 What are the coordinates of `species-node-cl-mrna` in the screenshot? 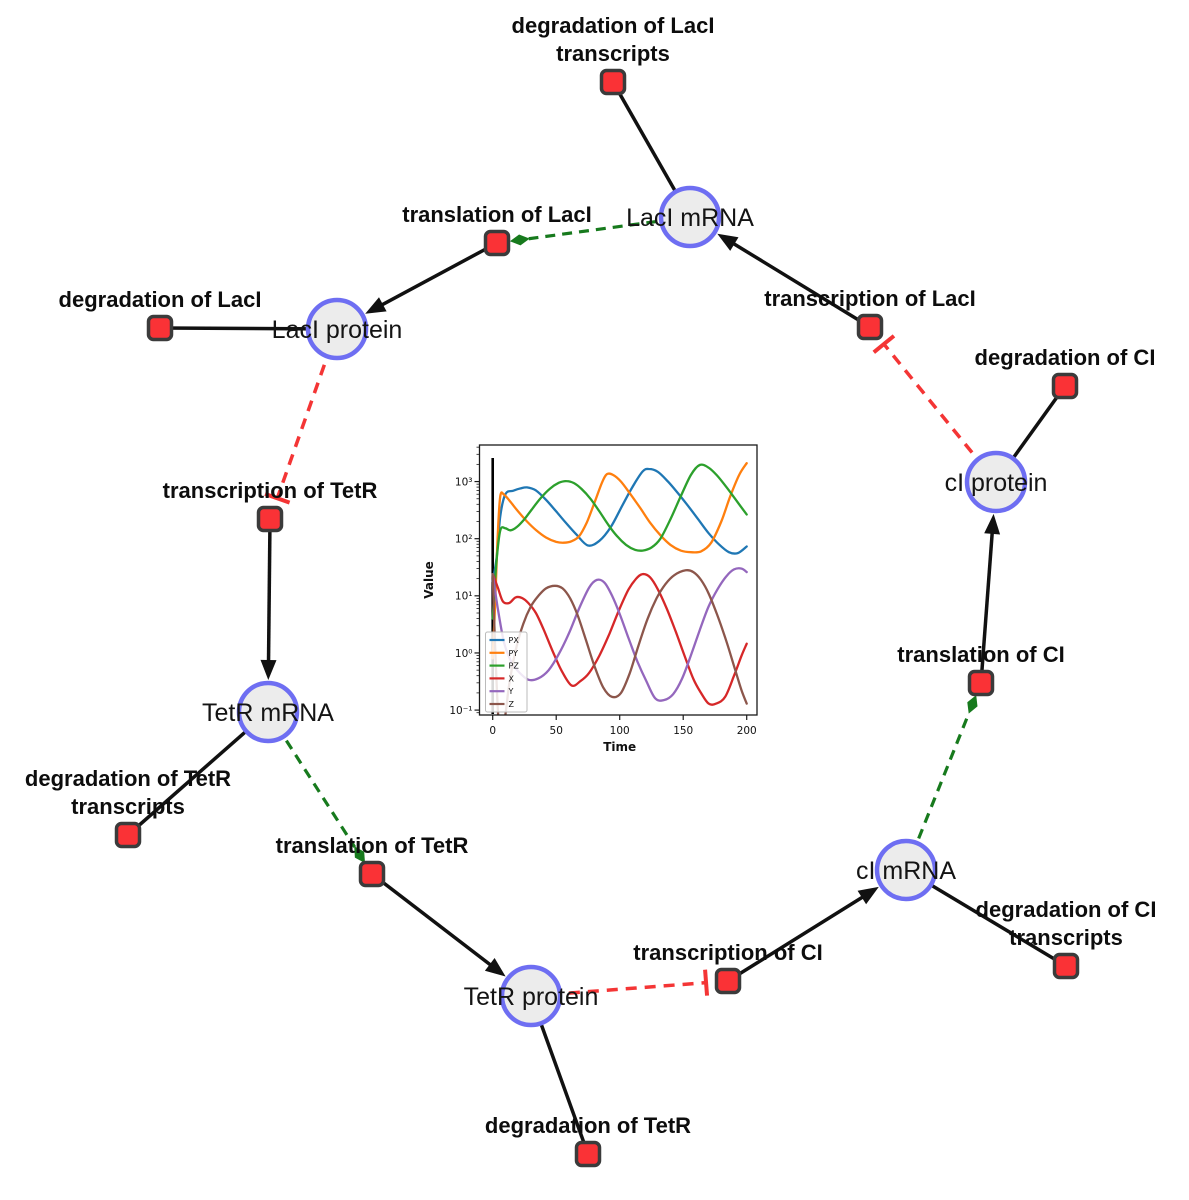 It's located at (906, 870).